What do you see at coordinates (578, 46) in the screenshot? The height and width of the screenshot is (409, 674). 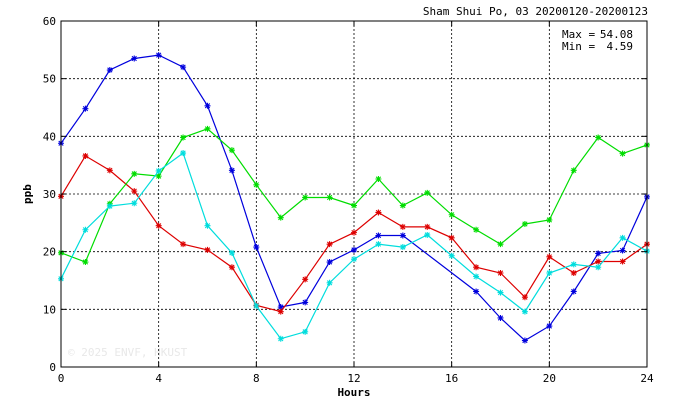 I see `min-label: Min =` at bounding box center [578, 46].